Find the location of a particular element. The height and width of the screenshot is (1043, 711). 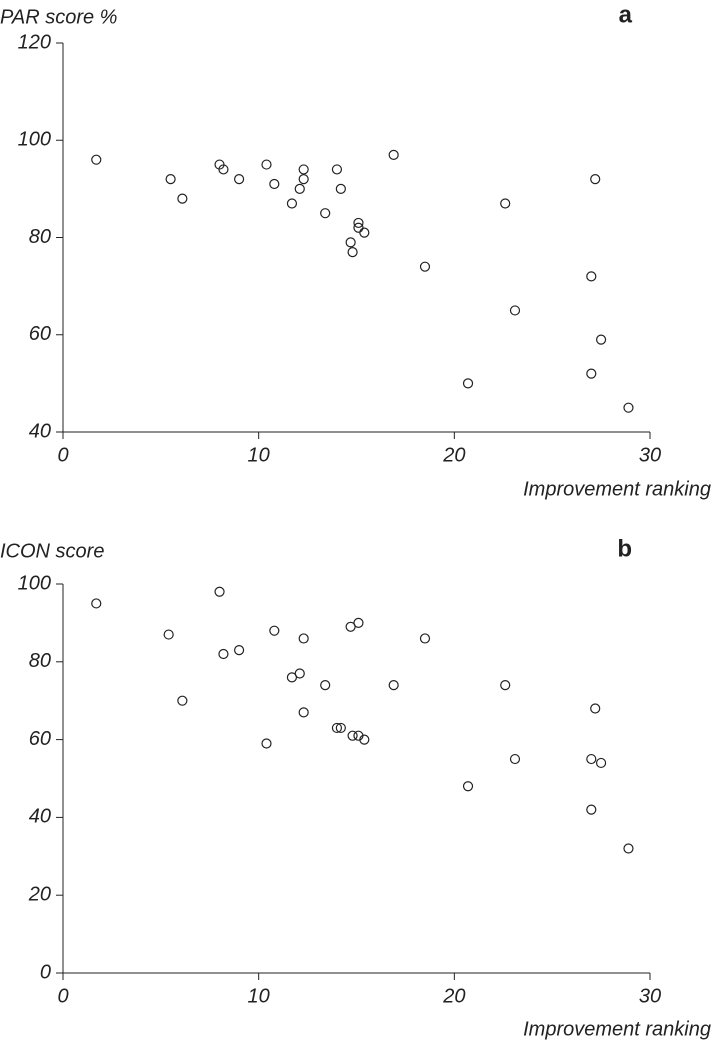

panel-label: b is located at coordinates (624, 548).